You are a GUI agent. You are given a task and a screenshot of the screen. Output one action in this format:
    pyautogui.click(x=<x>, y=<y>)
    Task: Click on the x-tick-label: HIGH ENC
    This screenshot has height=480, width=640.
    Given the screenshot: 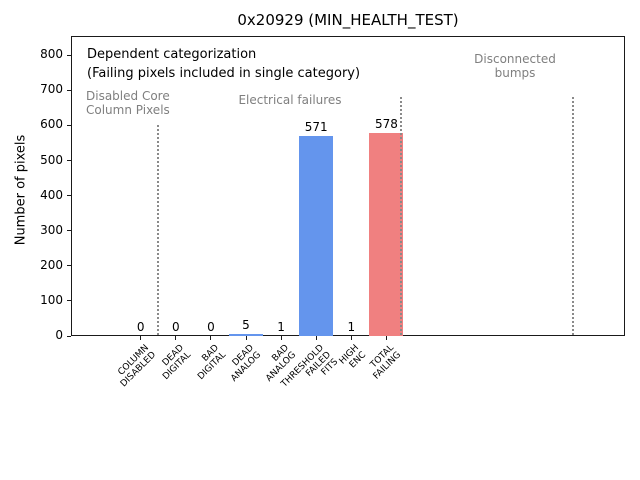 What is the action you would take?
    pyautogui.click(x=353, y=357)
    